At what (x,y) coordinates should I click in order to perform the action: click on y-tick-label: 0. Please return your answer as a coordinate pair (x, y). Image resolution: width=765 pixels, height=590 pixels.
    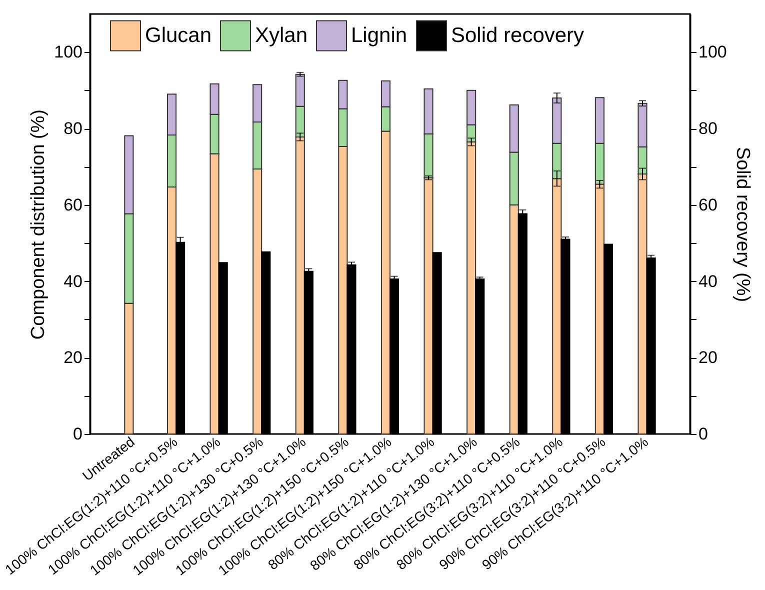
    Looking at the image, I should click on (77, 434).